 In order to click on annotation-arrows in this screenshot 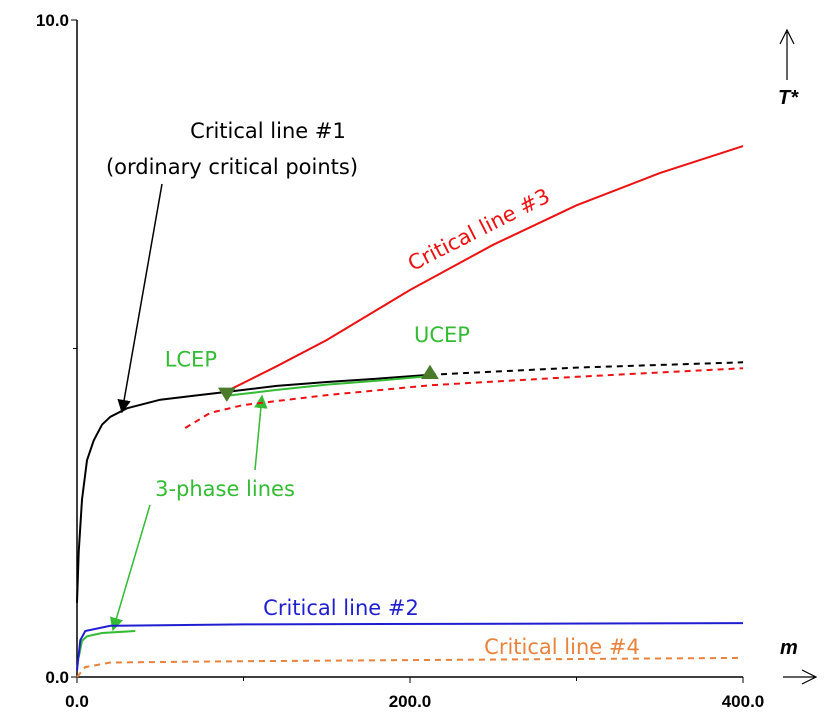, I will do `click(188, 407)`.